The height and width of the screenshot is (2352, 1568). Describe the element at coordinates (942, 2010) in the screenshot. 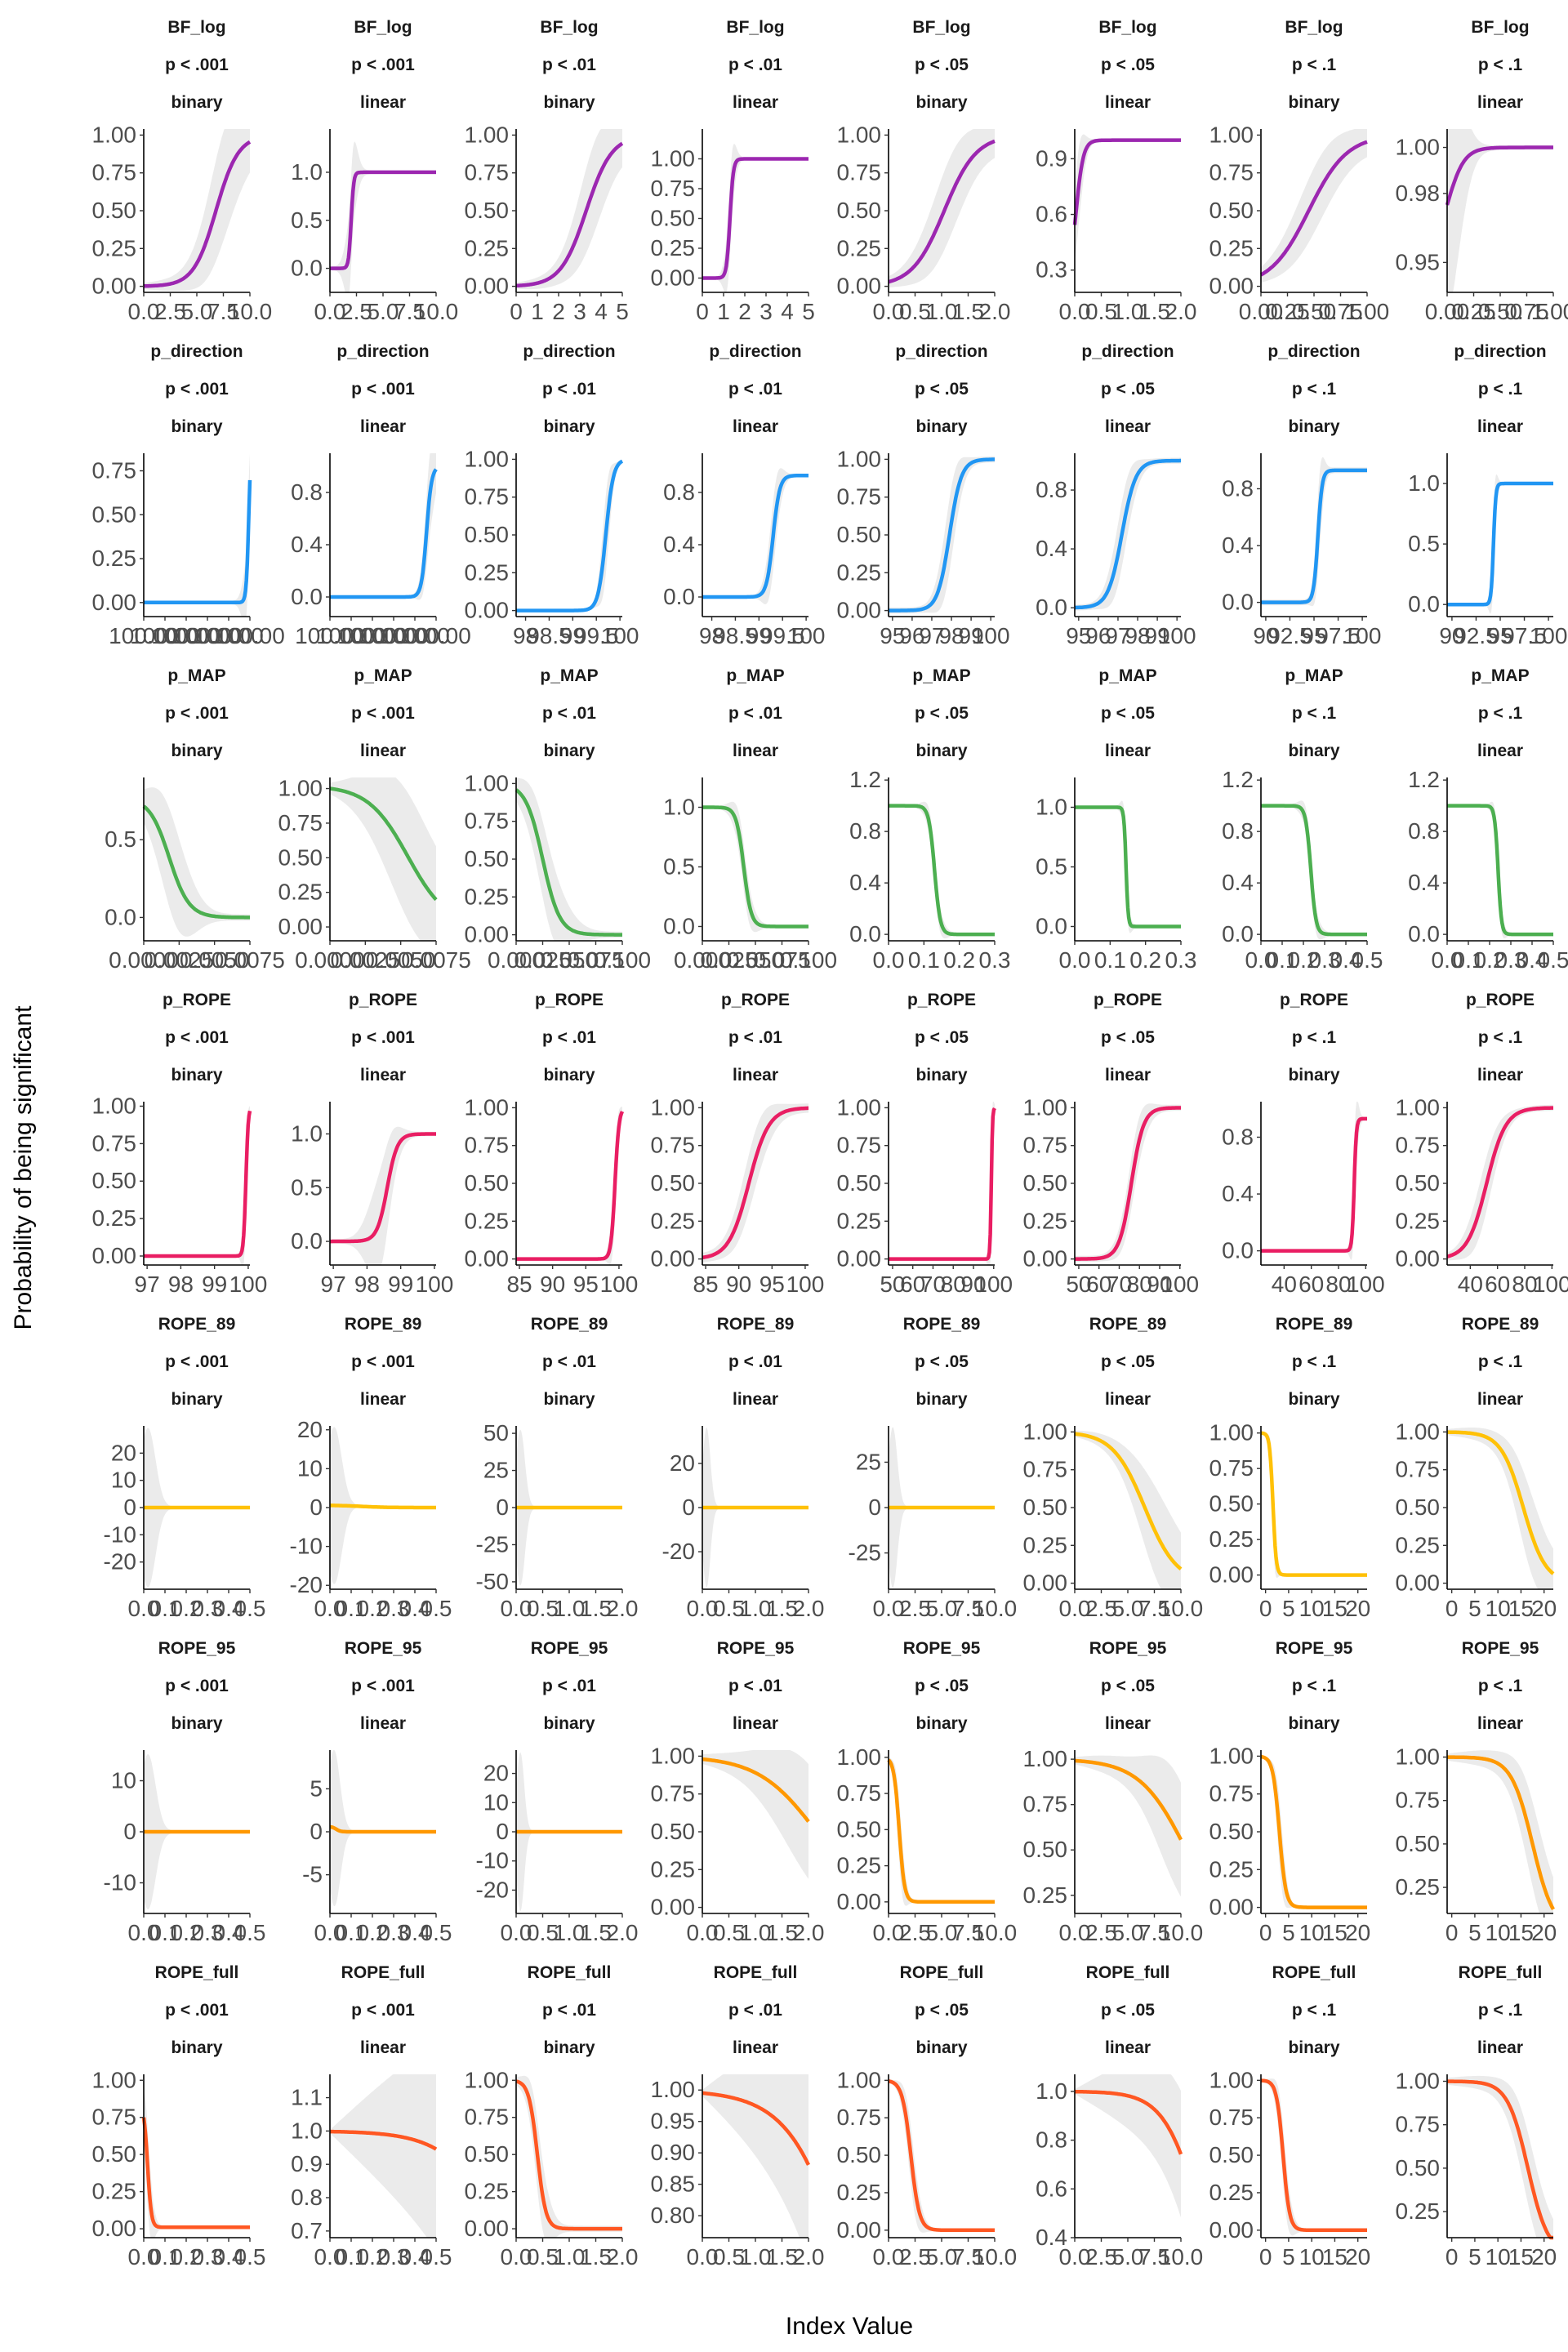

I see `facet-6-4-strip-threshold: p < .05` at that location.